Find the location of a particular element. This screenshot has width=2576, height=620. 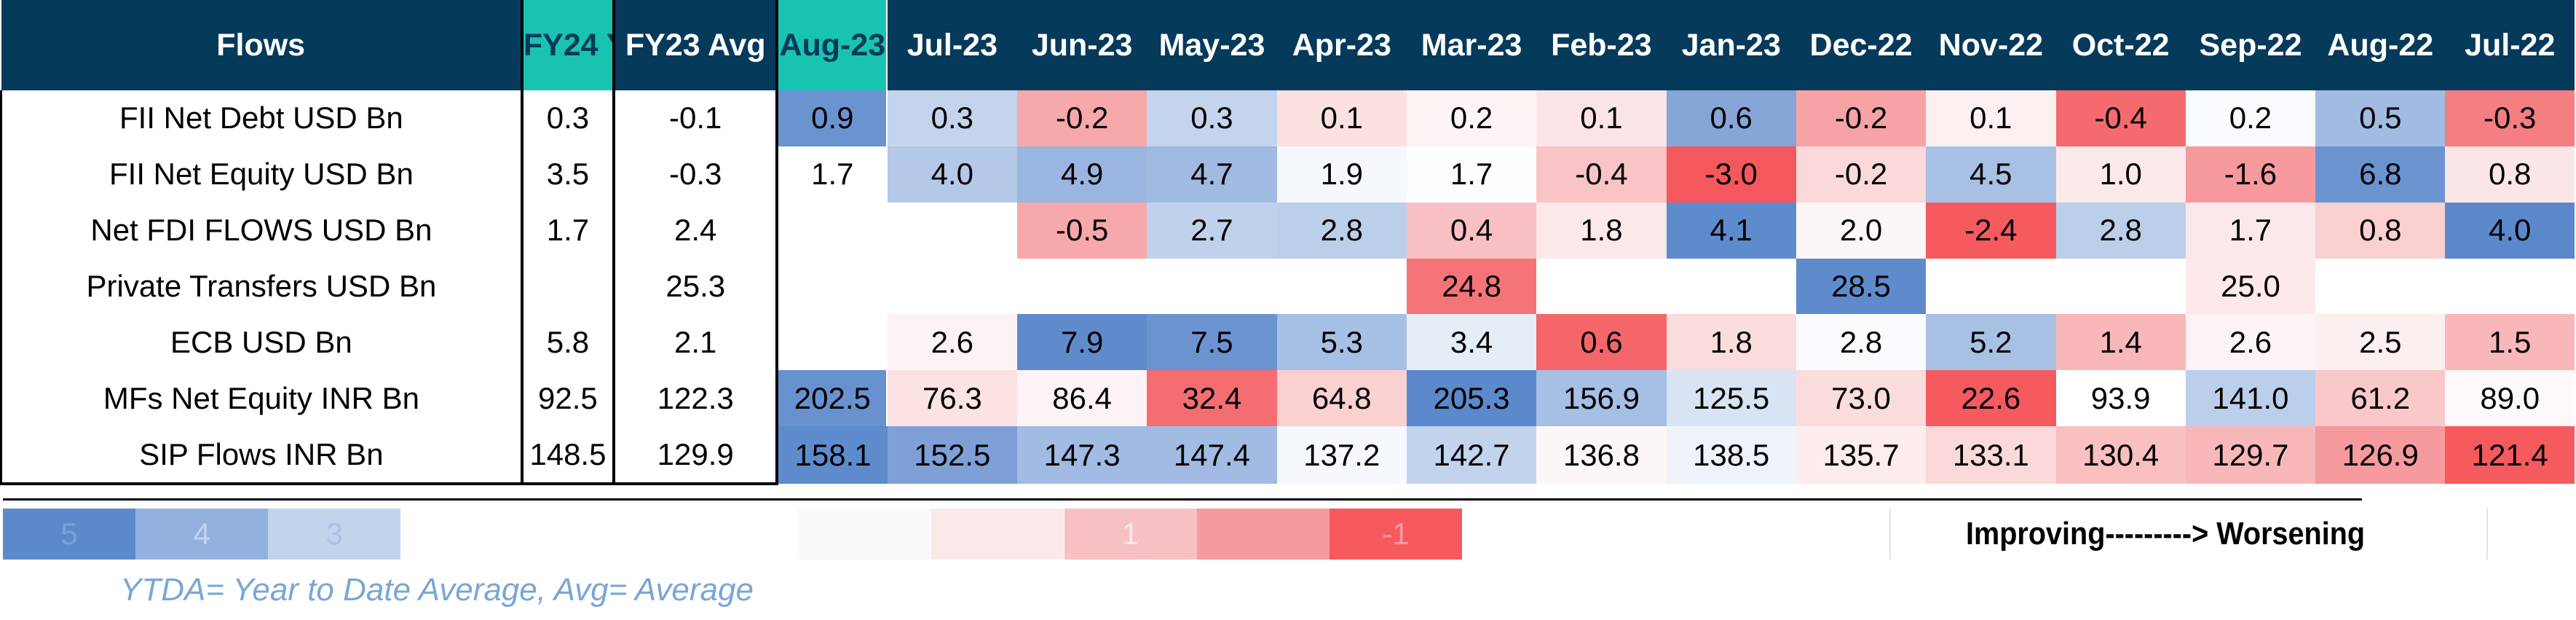

cell-month-value: 76.3 is located at coordinates (953, 399).